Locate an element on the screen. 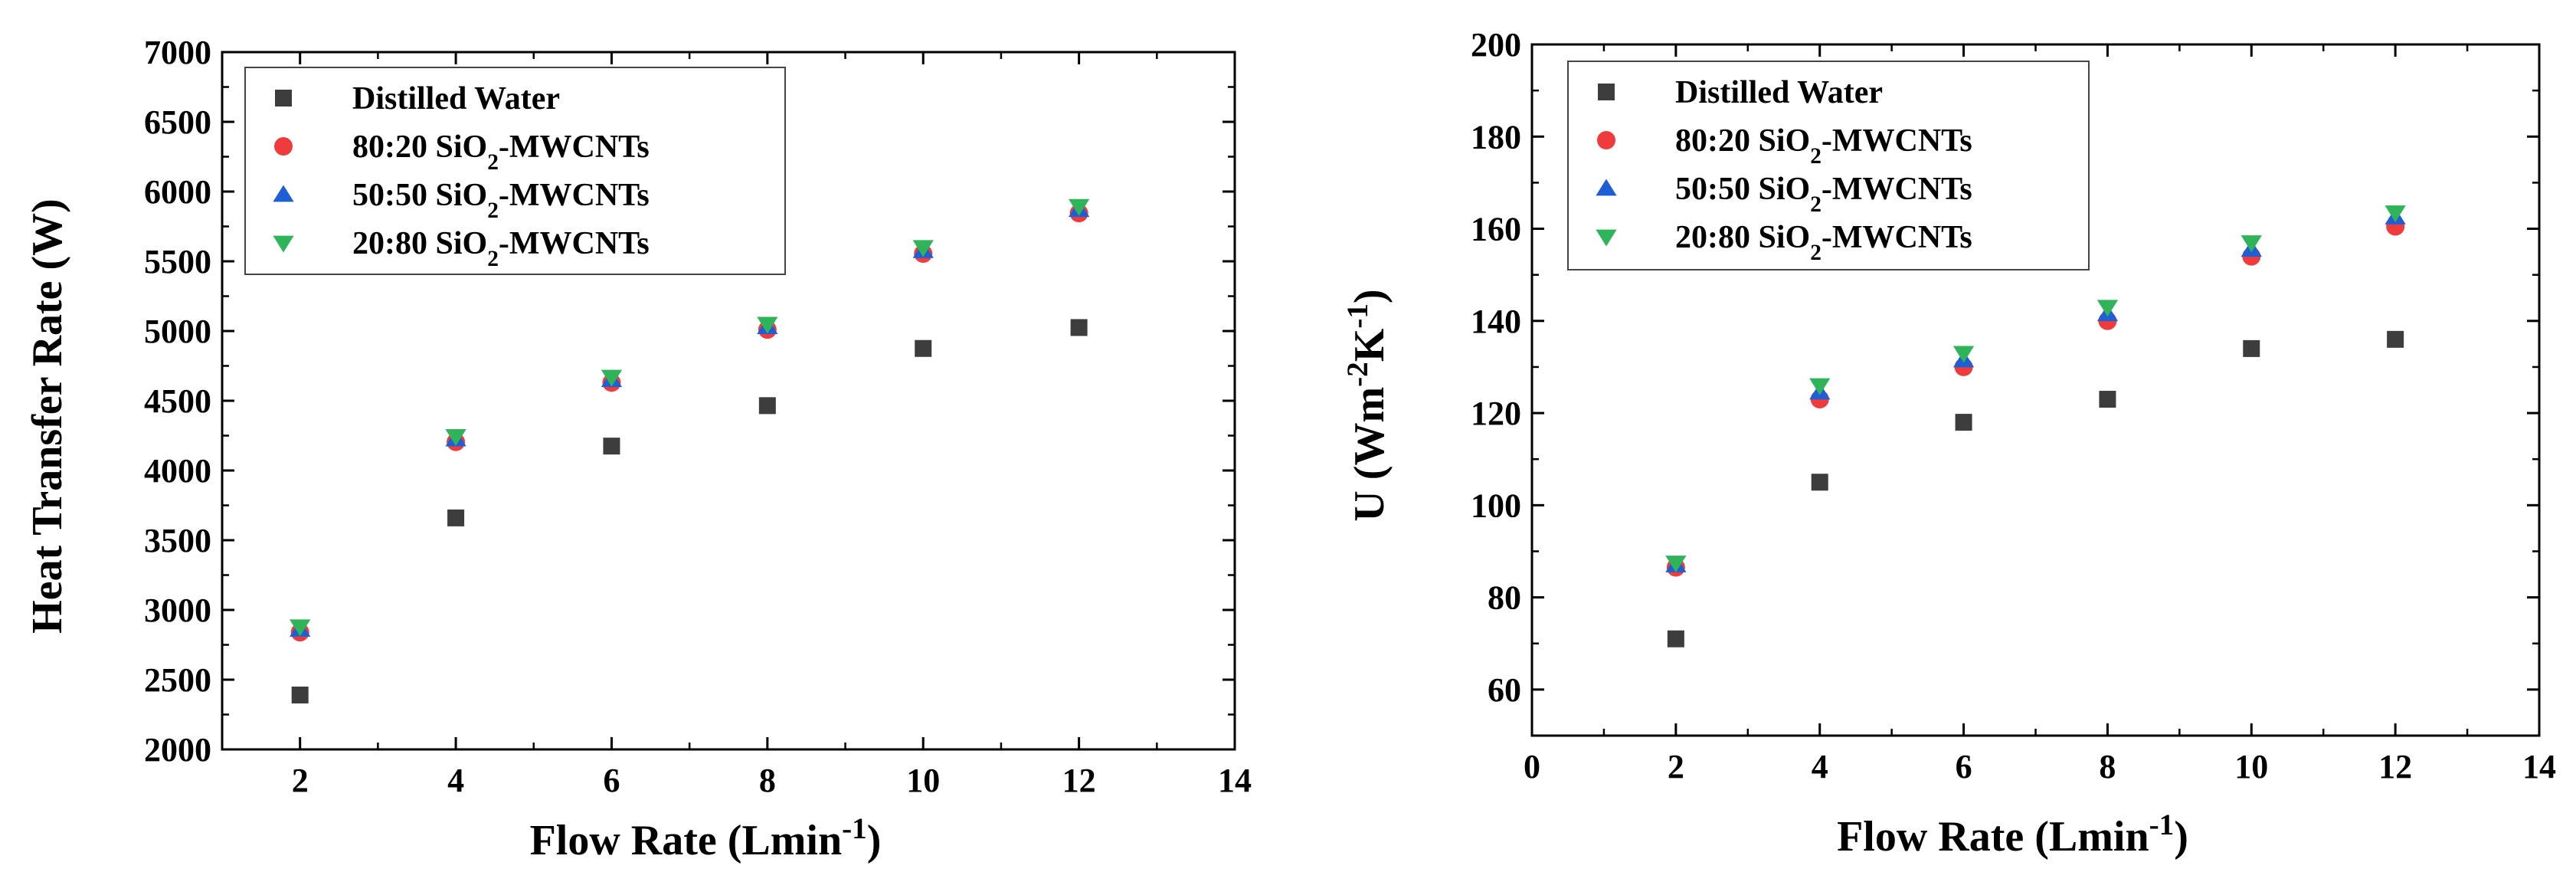 This screenshot has width=2576, height=895. y-tick-label: 4000 is located at coordinates (177, 471).